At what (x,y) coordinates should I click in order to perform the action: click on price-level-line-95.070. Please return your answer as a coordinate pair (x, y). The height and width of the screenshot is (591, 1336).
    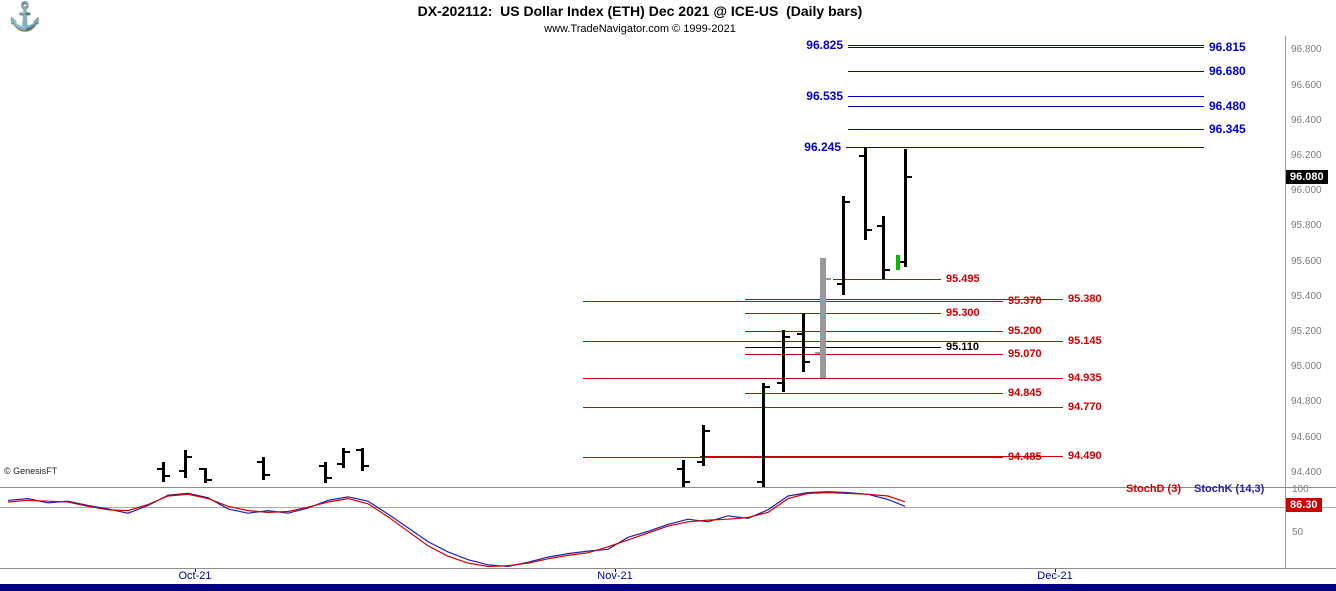
    Looking at the image, I should click on (874, 354).